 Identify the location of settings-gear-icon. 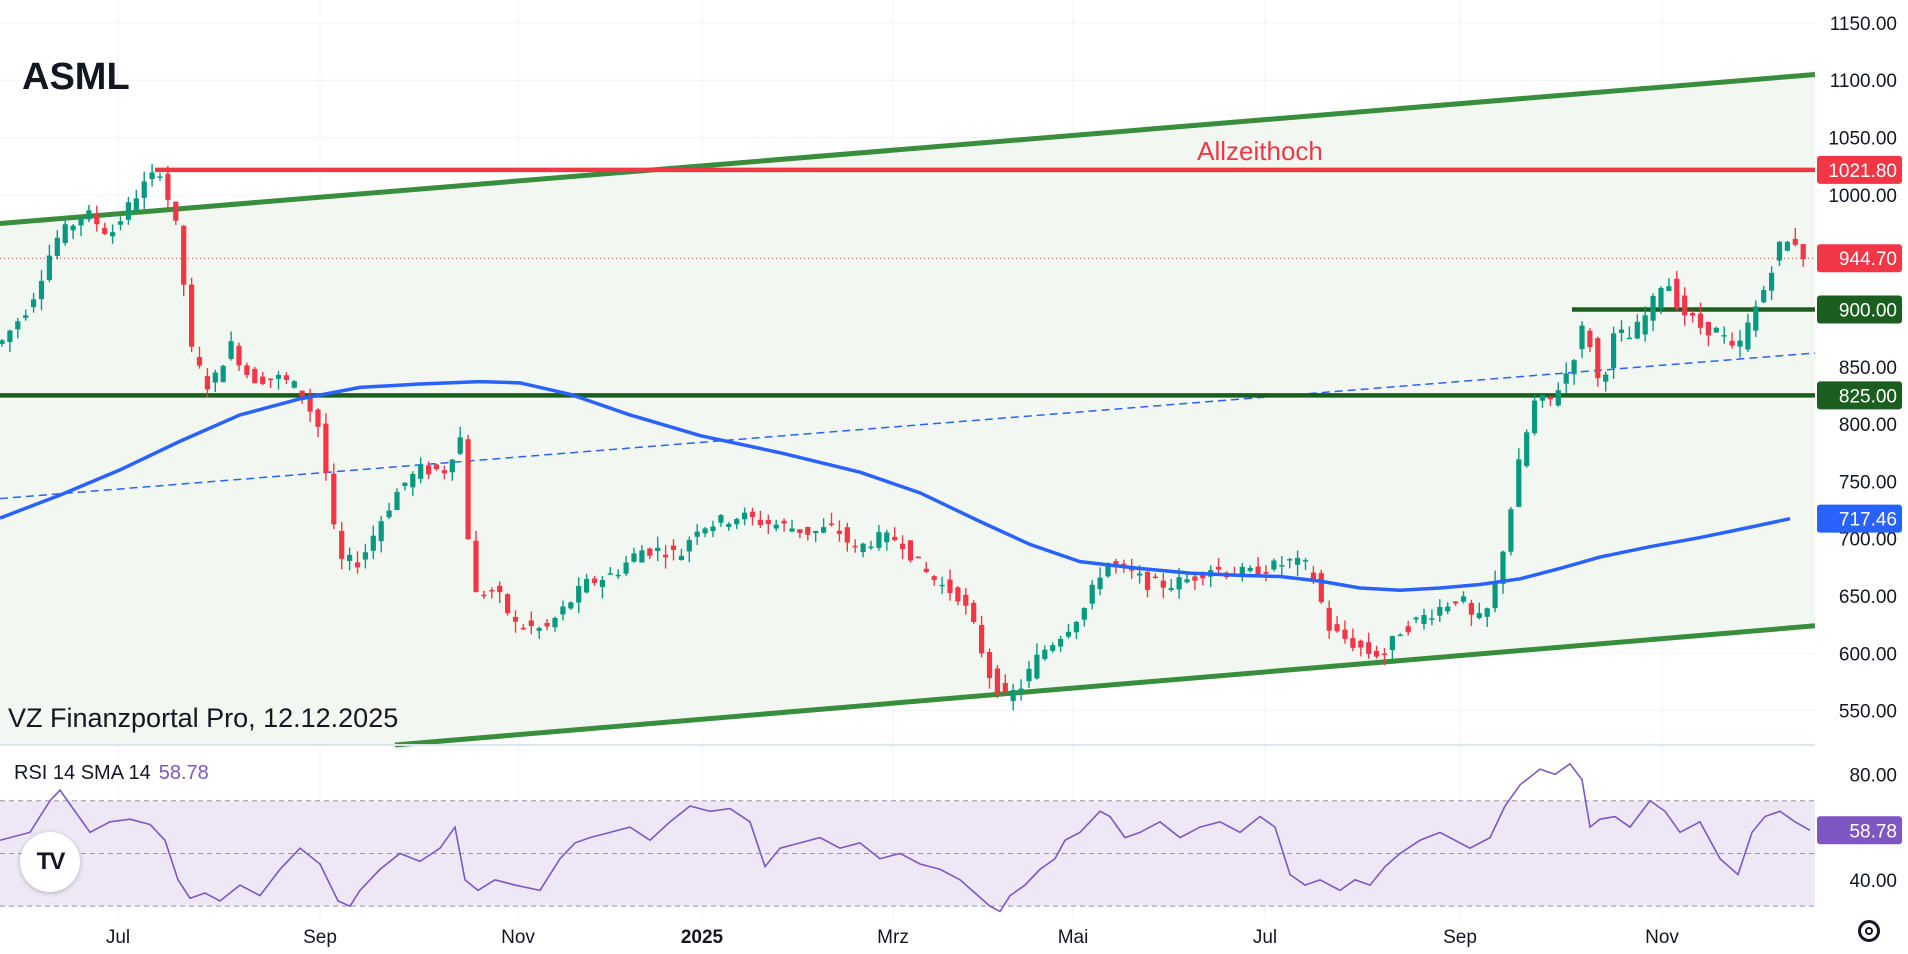
(1869, 931).